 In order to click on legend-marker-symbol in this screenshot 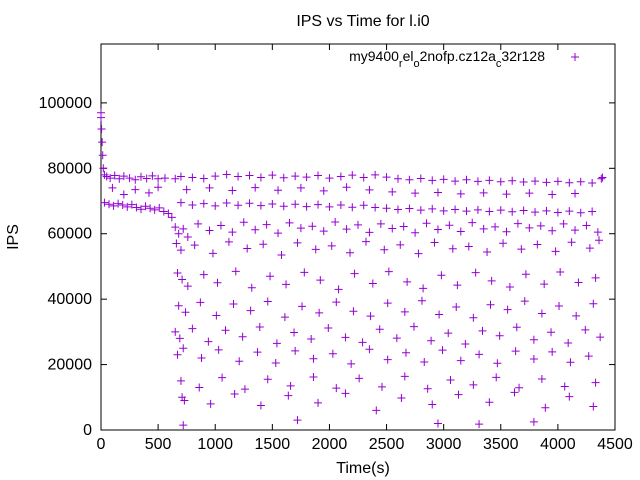, I will do `click(575, 57)`.